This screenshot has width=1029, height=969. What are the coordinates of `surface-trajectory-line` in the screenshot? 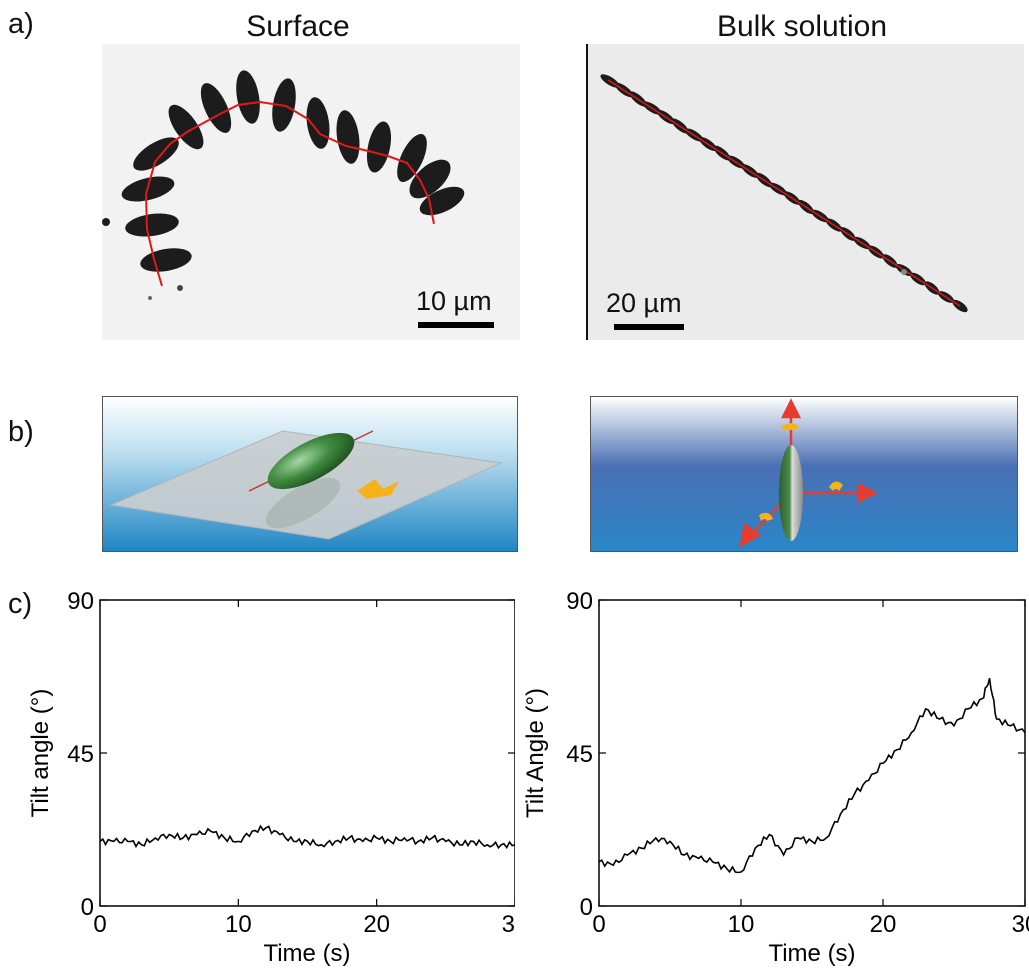 It's located at (289, 193).